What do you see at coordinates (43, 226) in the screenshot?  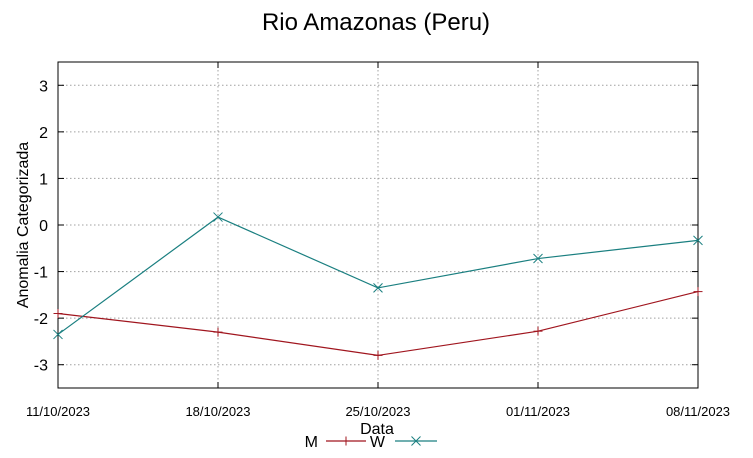 I see `y-tick-label: 0` at bounding box center [43, 226].